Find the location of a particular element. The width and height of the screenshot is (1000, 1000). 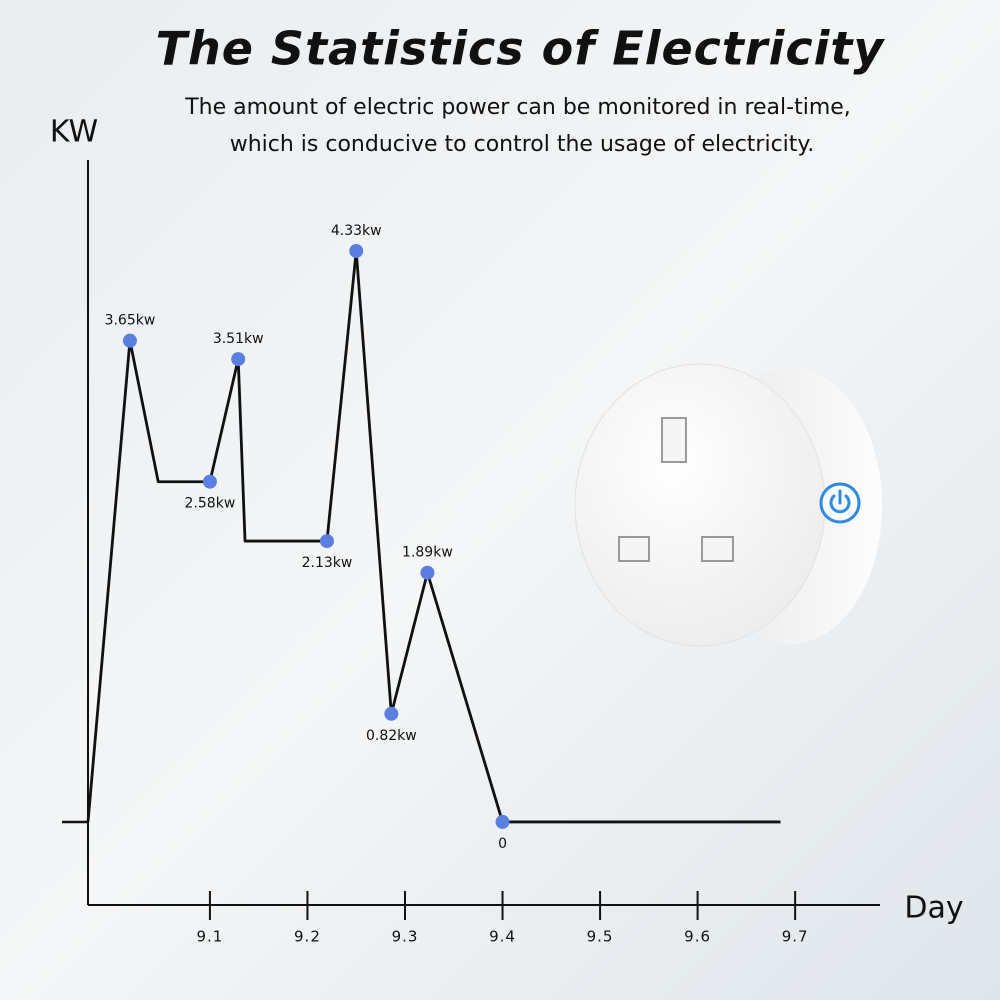

data-label: 0.82kw is located at coordinates (391, 736).